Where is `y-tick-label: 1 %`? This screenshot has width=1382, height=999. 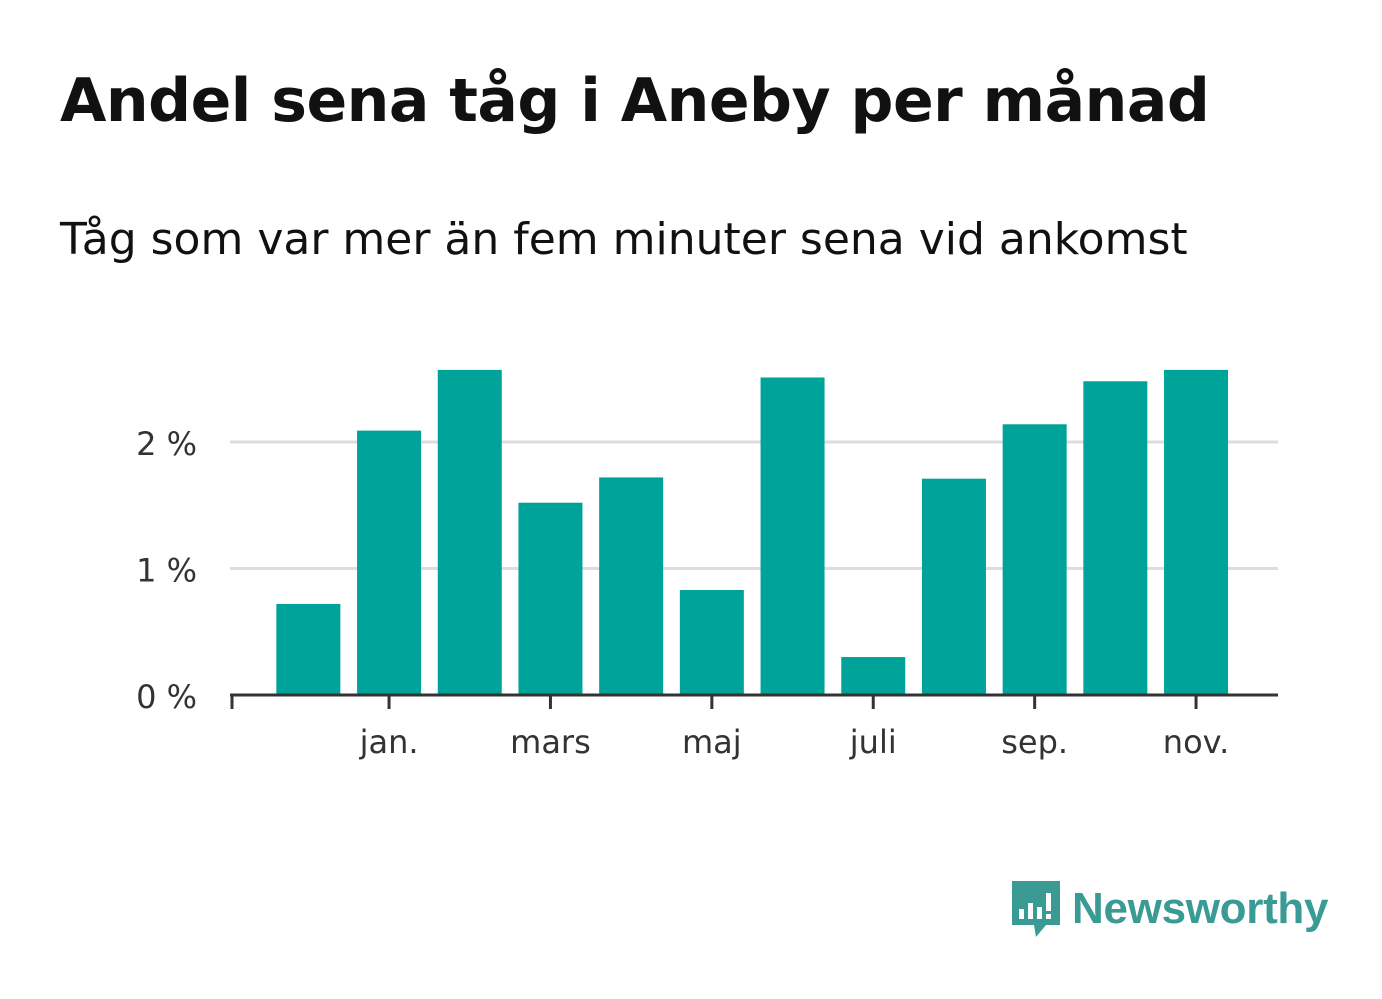
y-tick-label: 1 % is located at coordinates (166, 571).